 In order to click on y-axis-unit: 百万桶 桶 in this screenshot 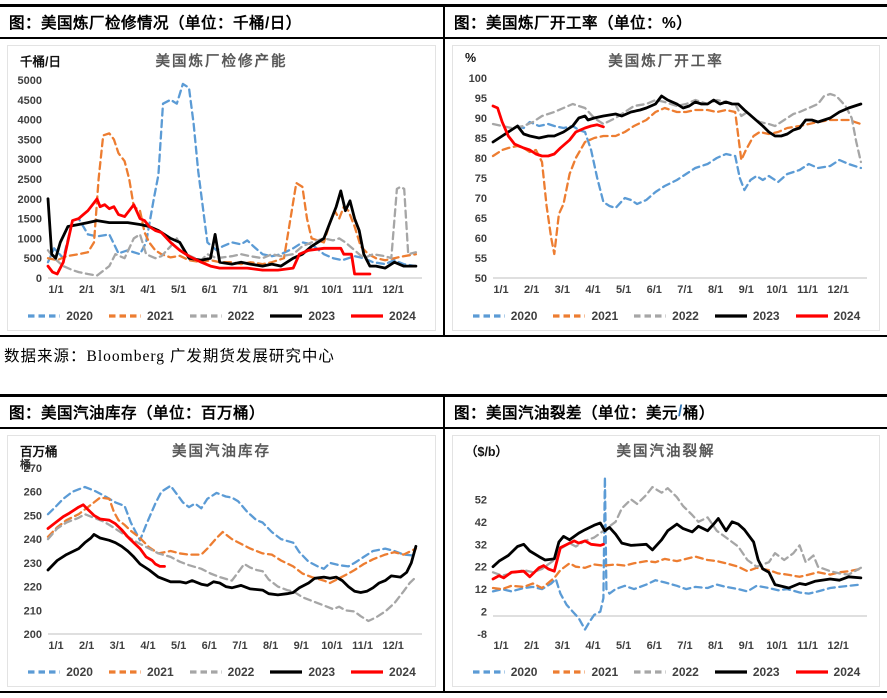, I will do `click(39, 456)`.